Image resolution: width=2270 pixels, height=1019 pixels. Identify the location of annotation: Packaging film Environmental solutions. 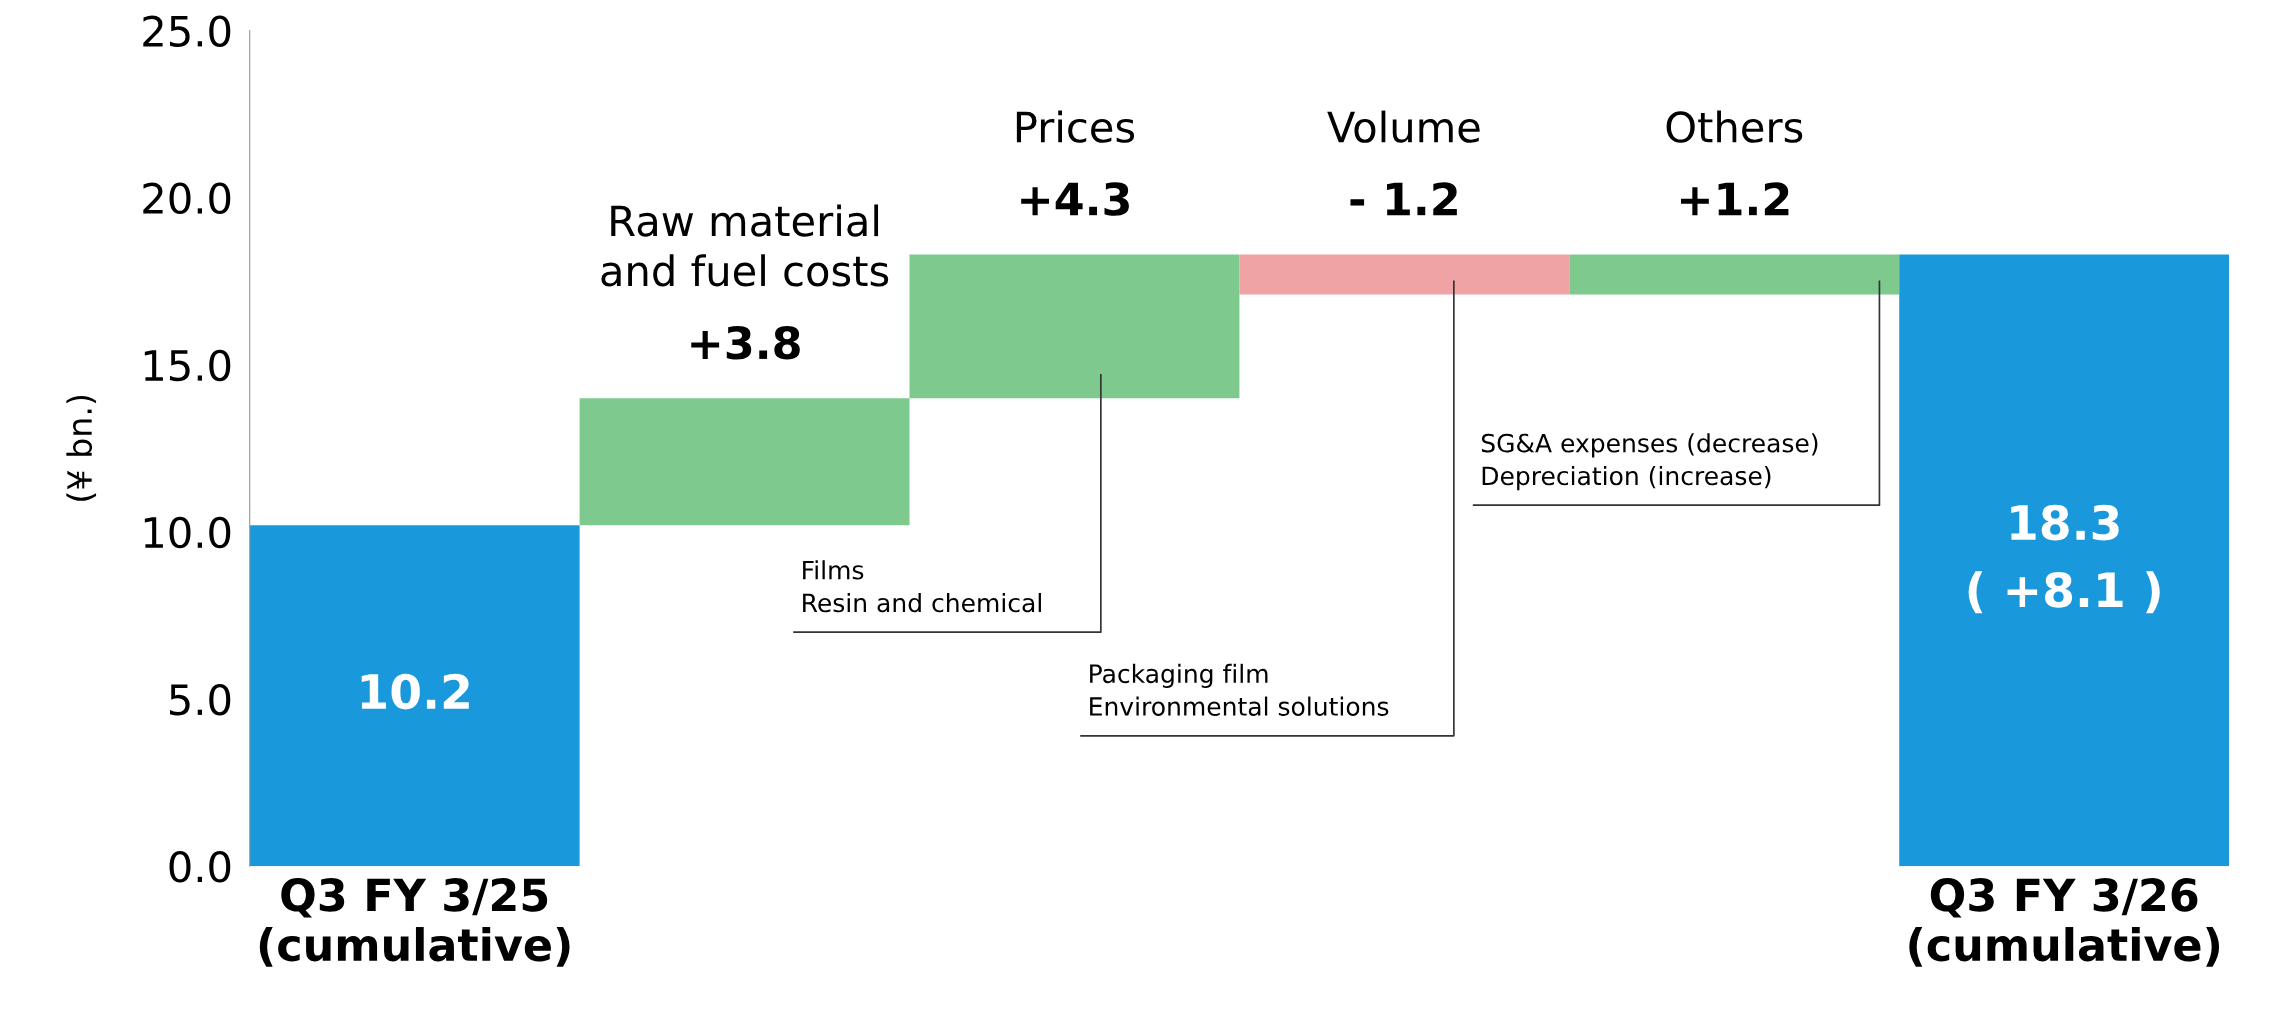
(1239, 689).